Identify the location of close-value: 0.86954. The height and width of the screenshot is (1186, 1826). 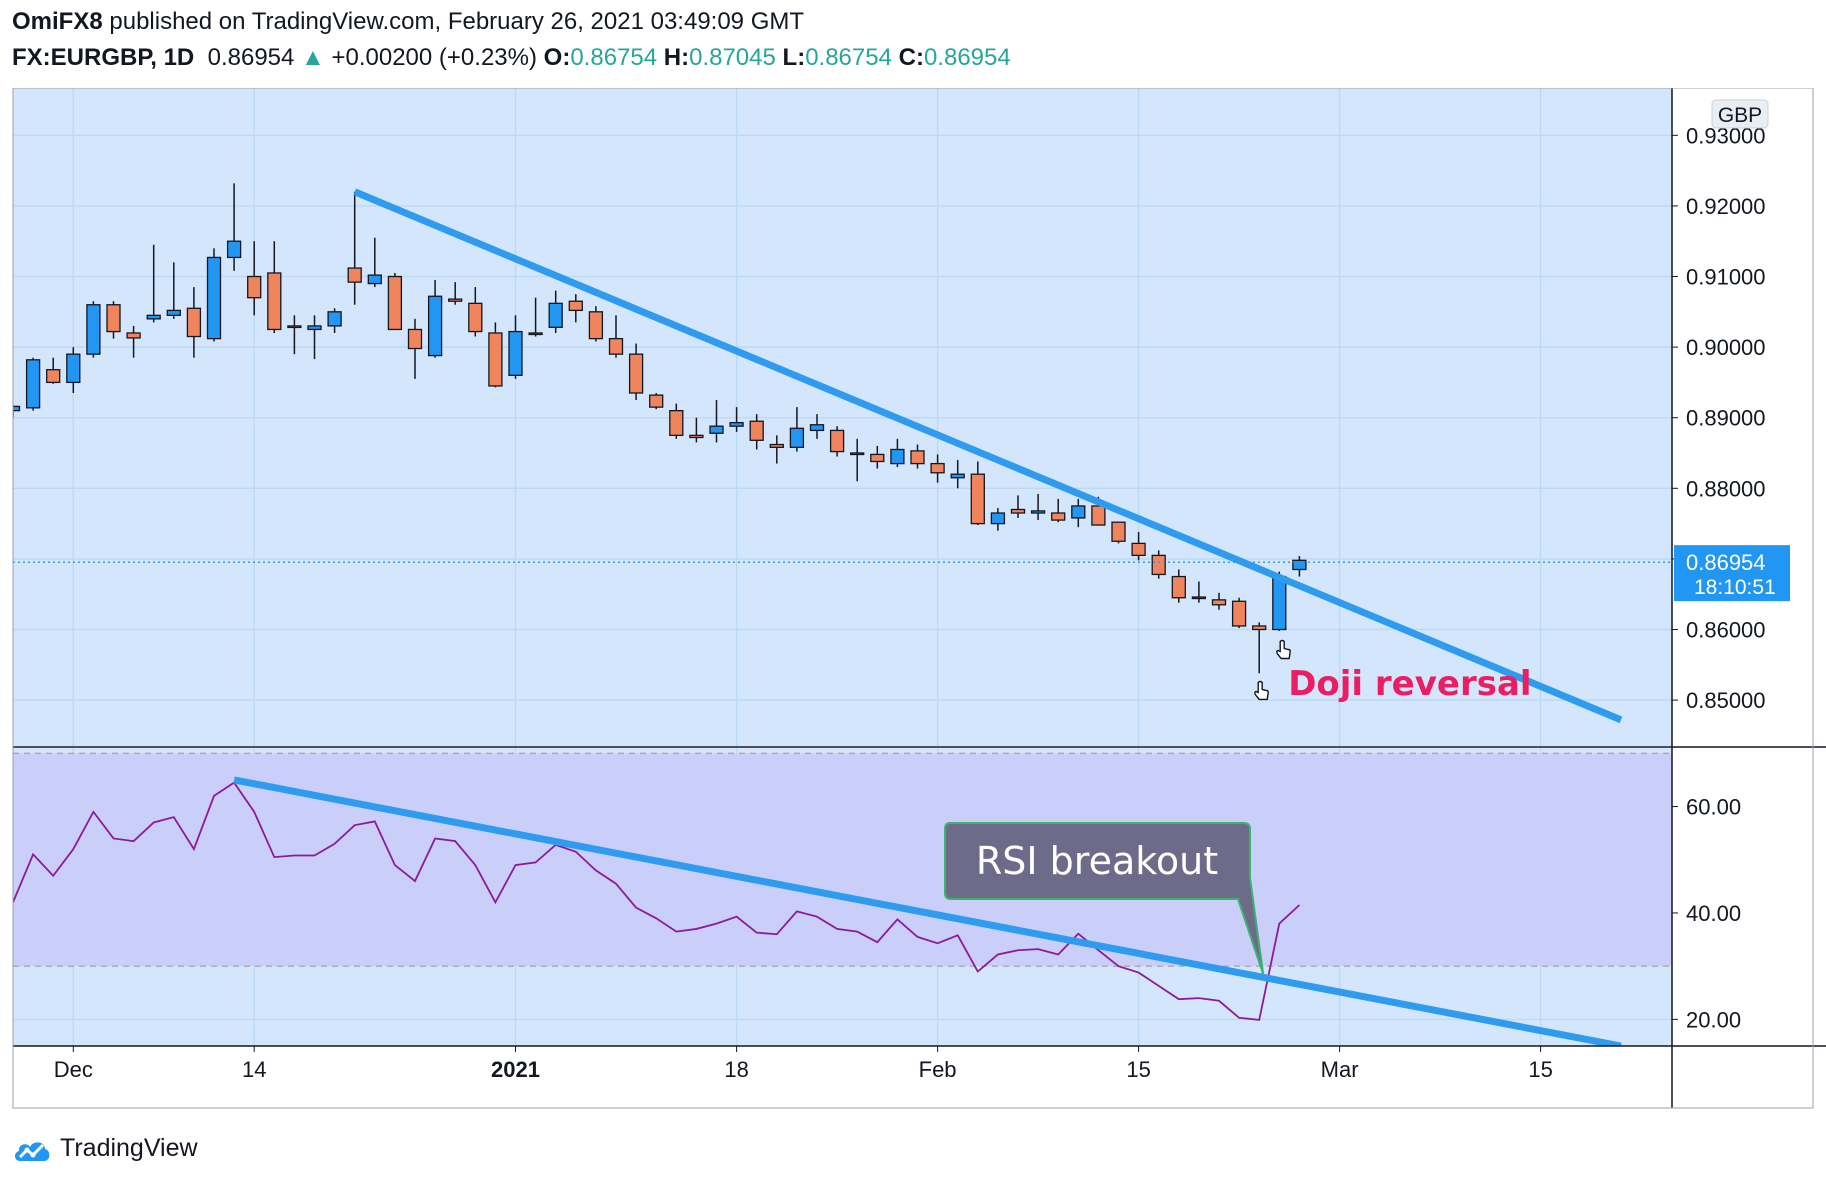
(967, 57).